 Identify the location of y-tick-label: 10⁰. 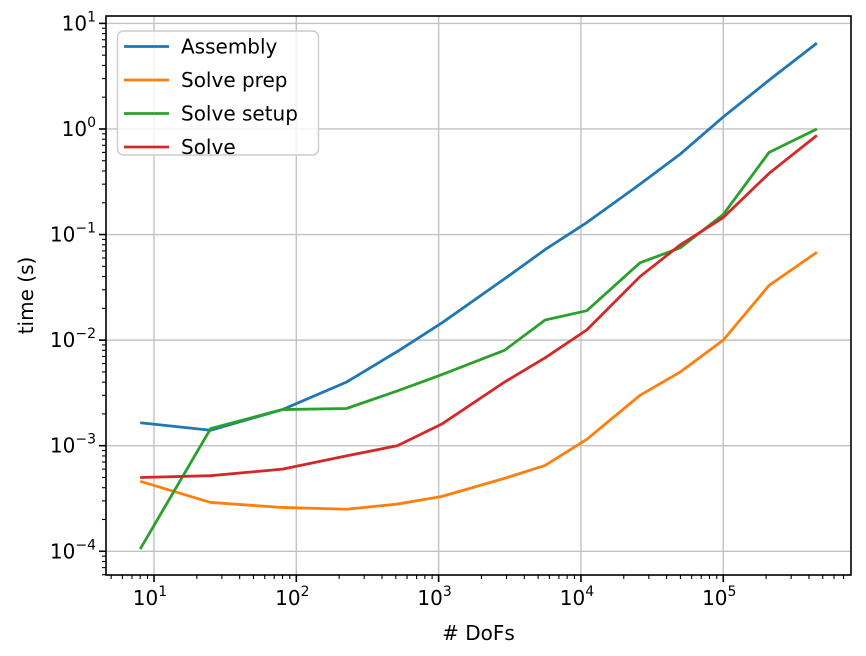
(79, 128).